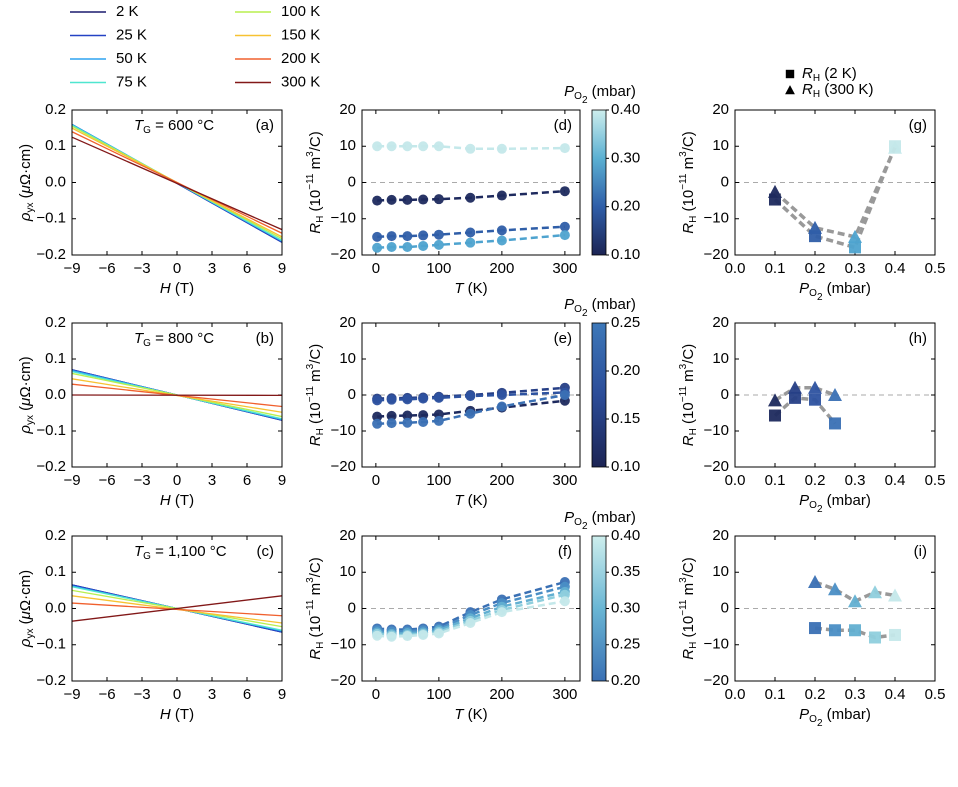 Image resolution: width=958 pixels, height=787 pixels. I want to click on x-axis-label: T (K), so click(470, 714).